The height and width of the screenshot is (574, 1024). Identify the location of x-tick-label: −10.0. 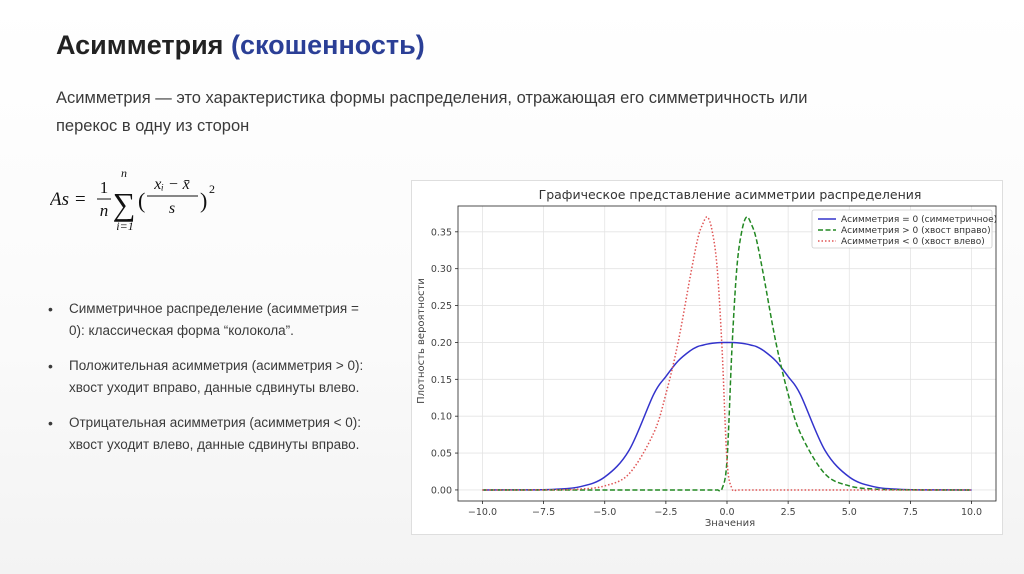
(482, 512).